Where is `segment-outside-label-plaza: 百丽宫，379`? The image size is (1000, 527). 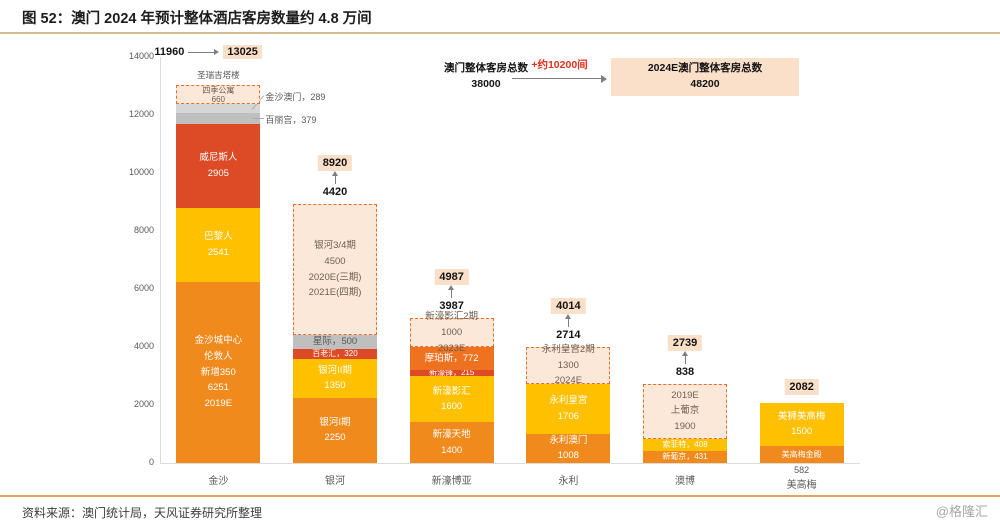 segment-outside-label-plaza: 百丽宫，379 is located at coordinates (291, 120).